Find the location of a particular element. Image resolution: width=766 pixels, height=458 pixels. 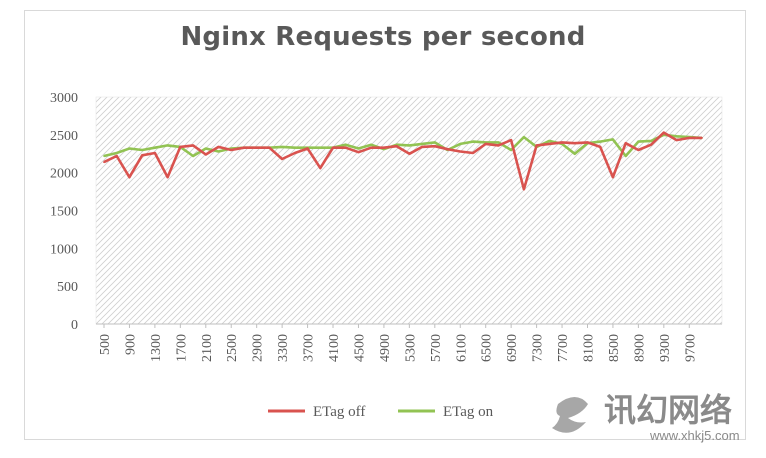

x-tick-label: 1300 is located at coordinates (156, 348).